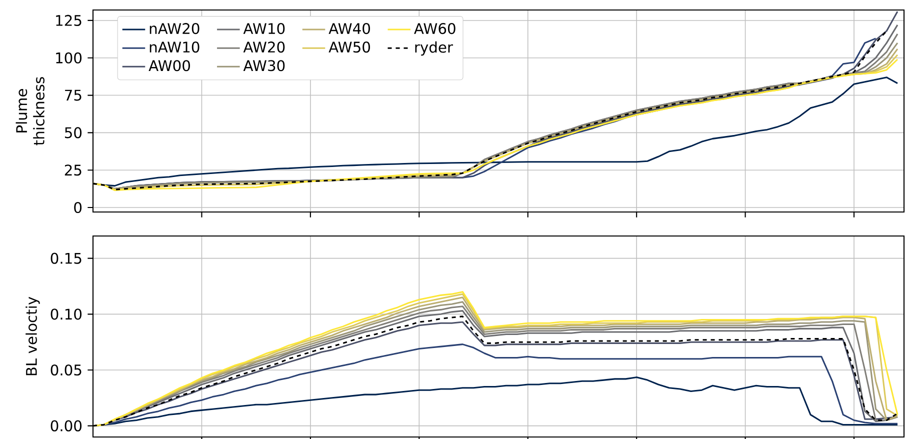 This screenshot has height=439, width=906. I want to click on y-tick-label: 25, so click(73, 170).